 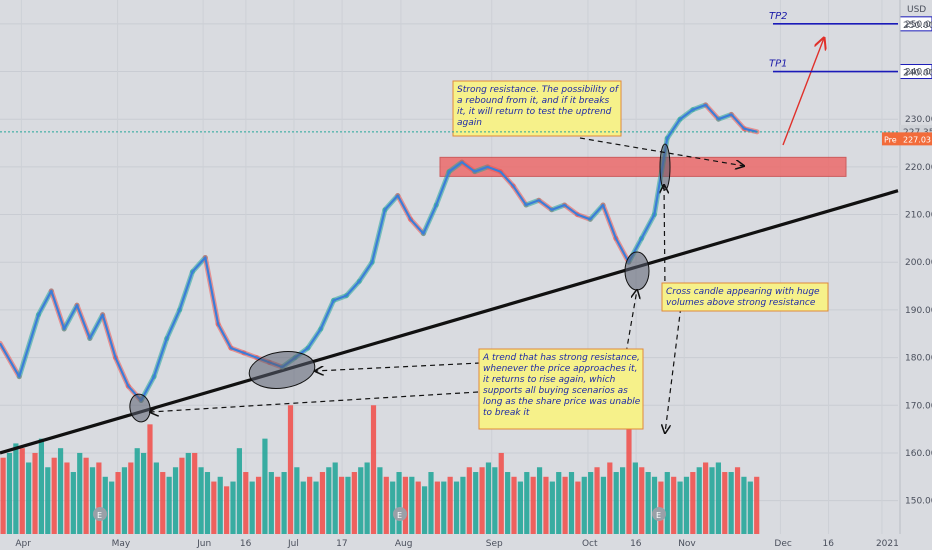 I want to click on note-resistance, so click(x=537, y=108).